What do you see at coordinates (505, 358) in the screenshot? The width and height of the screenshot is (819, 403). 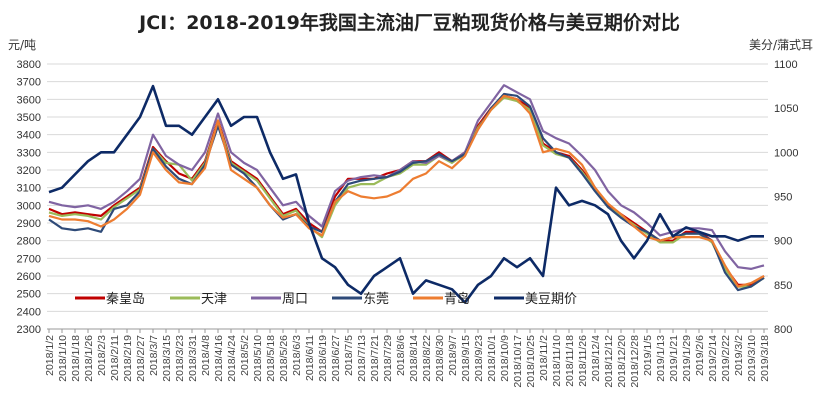 I see `x-tick-label: 2018/10/9` at bounding box center [505, 358].